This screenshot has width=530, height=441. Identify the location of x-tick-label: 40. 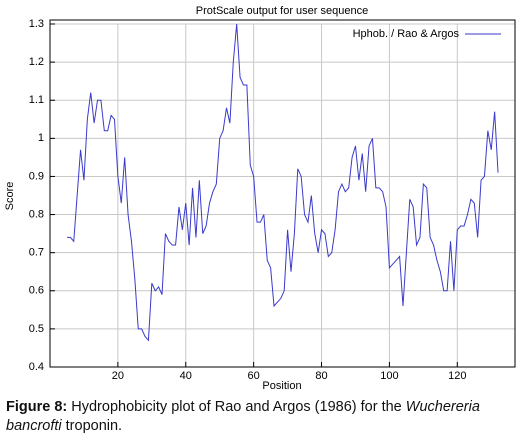
(186, 376).